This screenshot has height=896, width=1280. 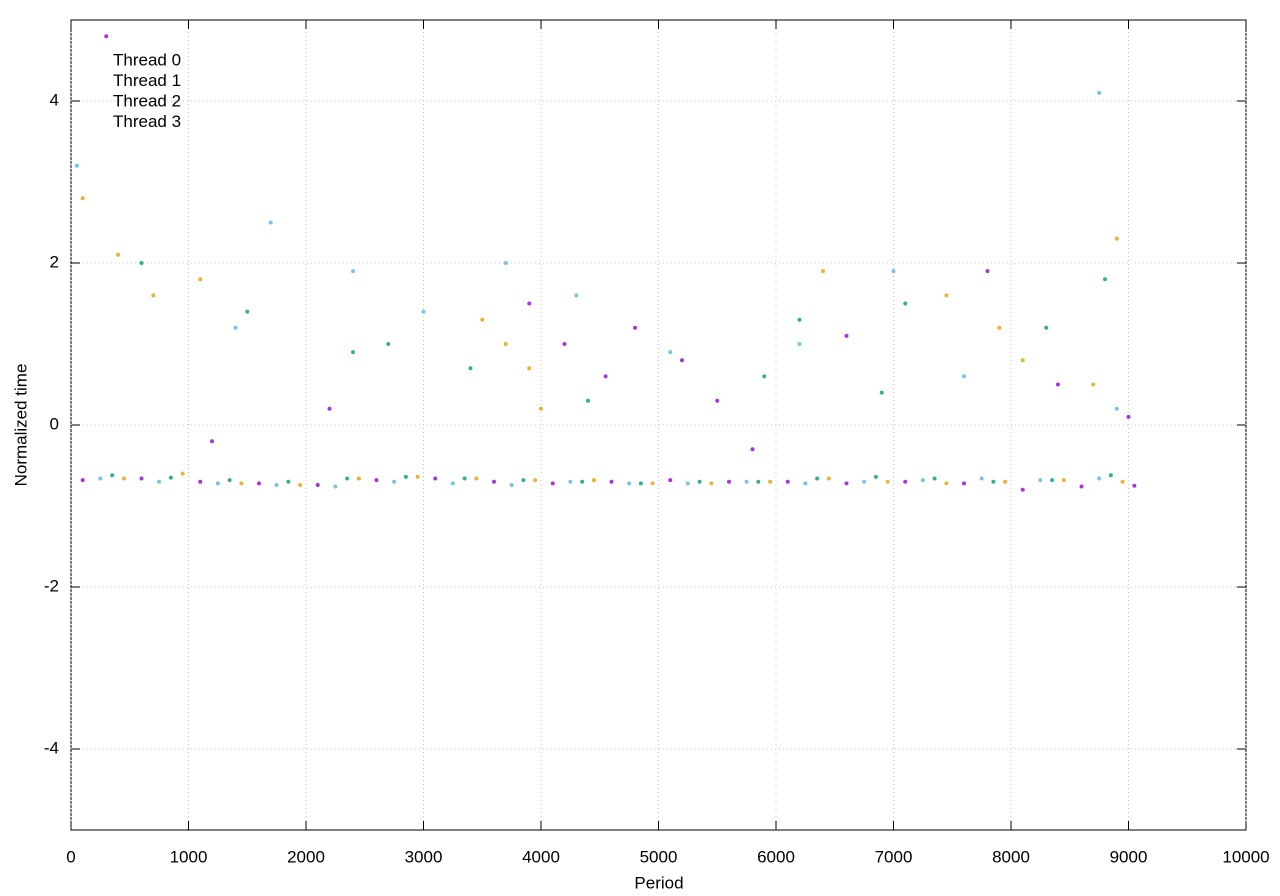 What do you see at coordinates (51, 585) in the screenshot?
I see `y-tick-label: -2` at bounding box center [51, 585].